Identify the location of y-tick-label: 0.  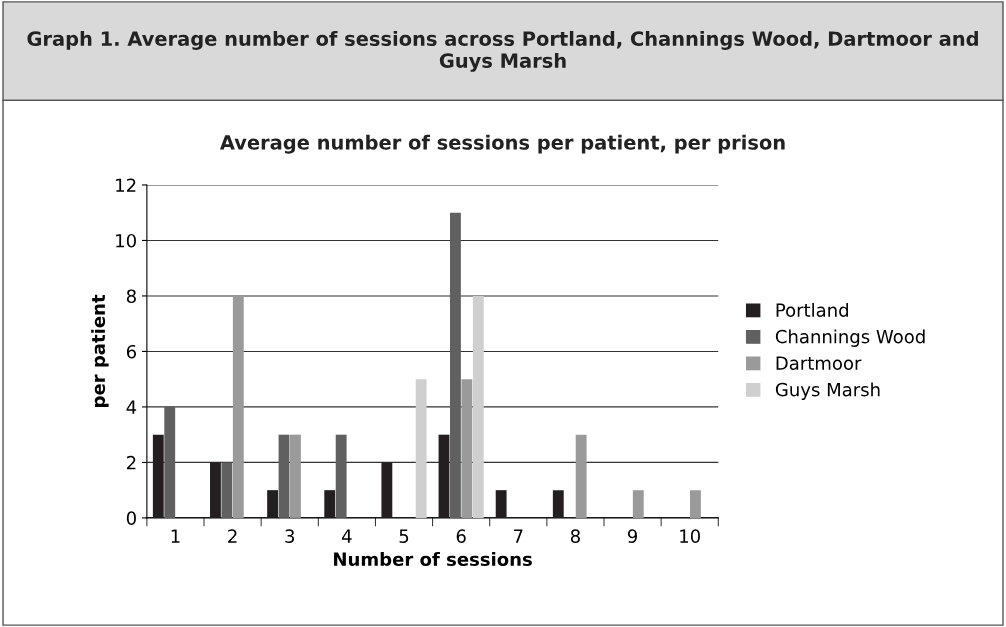
(131, 518).